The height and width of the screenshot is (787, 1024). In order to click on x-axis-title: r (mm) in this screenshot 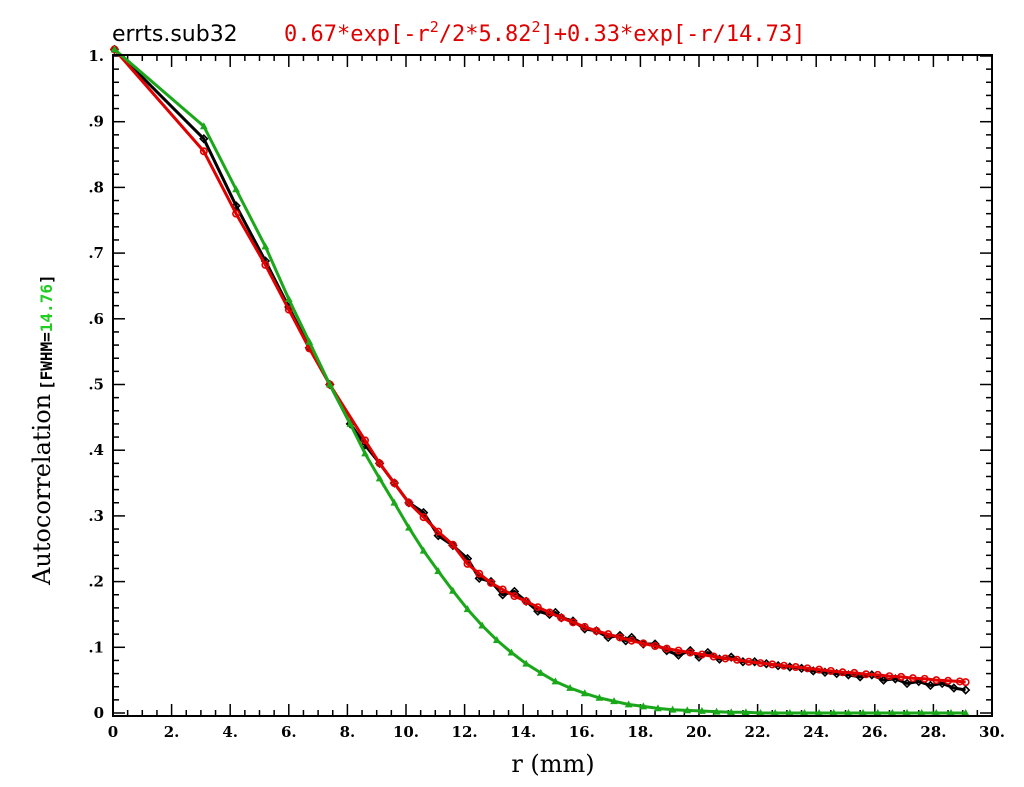, I will do `click(552, 764)`.